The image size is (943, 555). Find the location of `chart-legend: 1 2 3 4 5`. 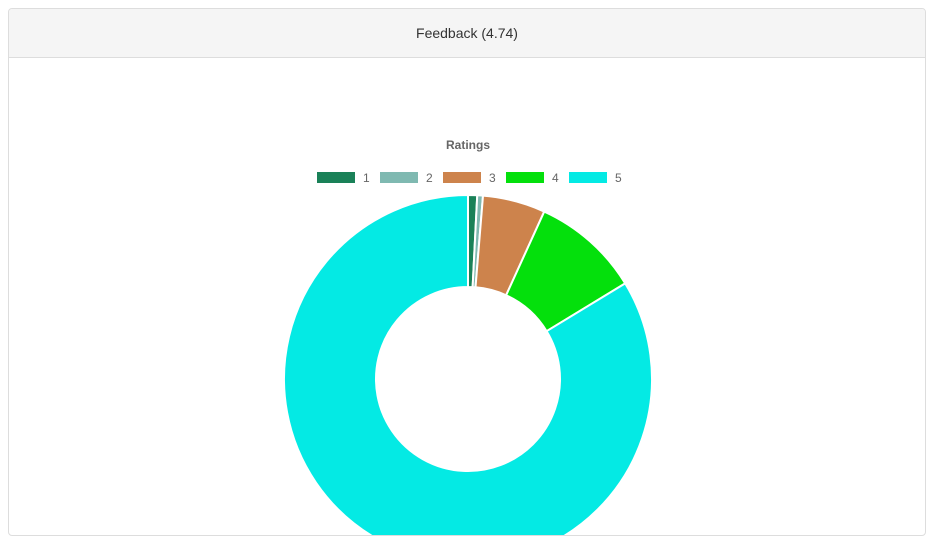

chart-legend: 1 2 3 4 5 is located at coordinates (469, 178).